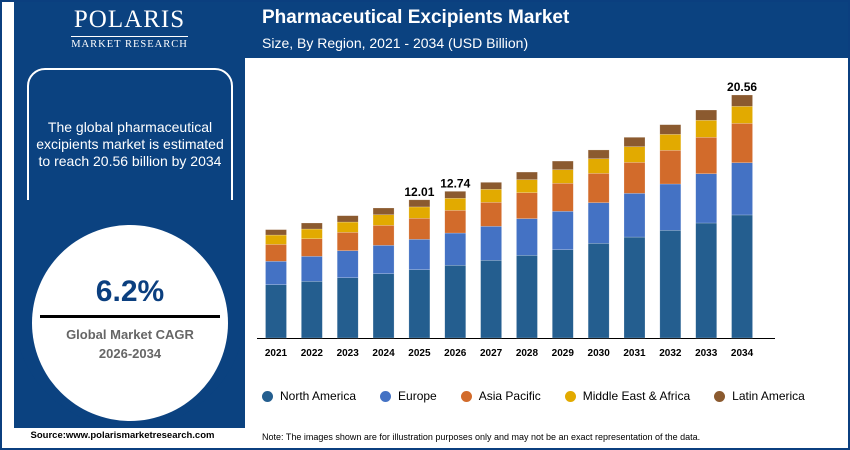 The height and width of the screenshot is (450, 850). Describe the element at coordinates (129, 19) in the screenshot. I see `logo-name: POLARIS` at that location.